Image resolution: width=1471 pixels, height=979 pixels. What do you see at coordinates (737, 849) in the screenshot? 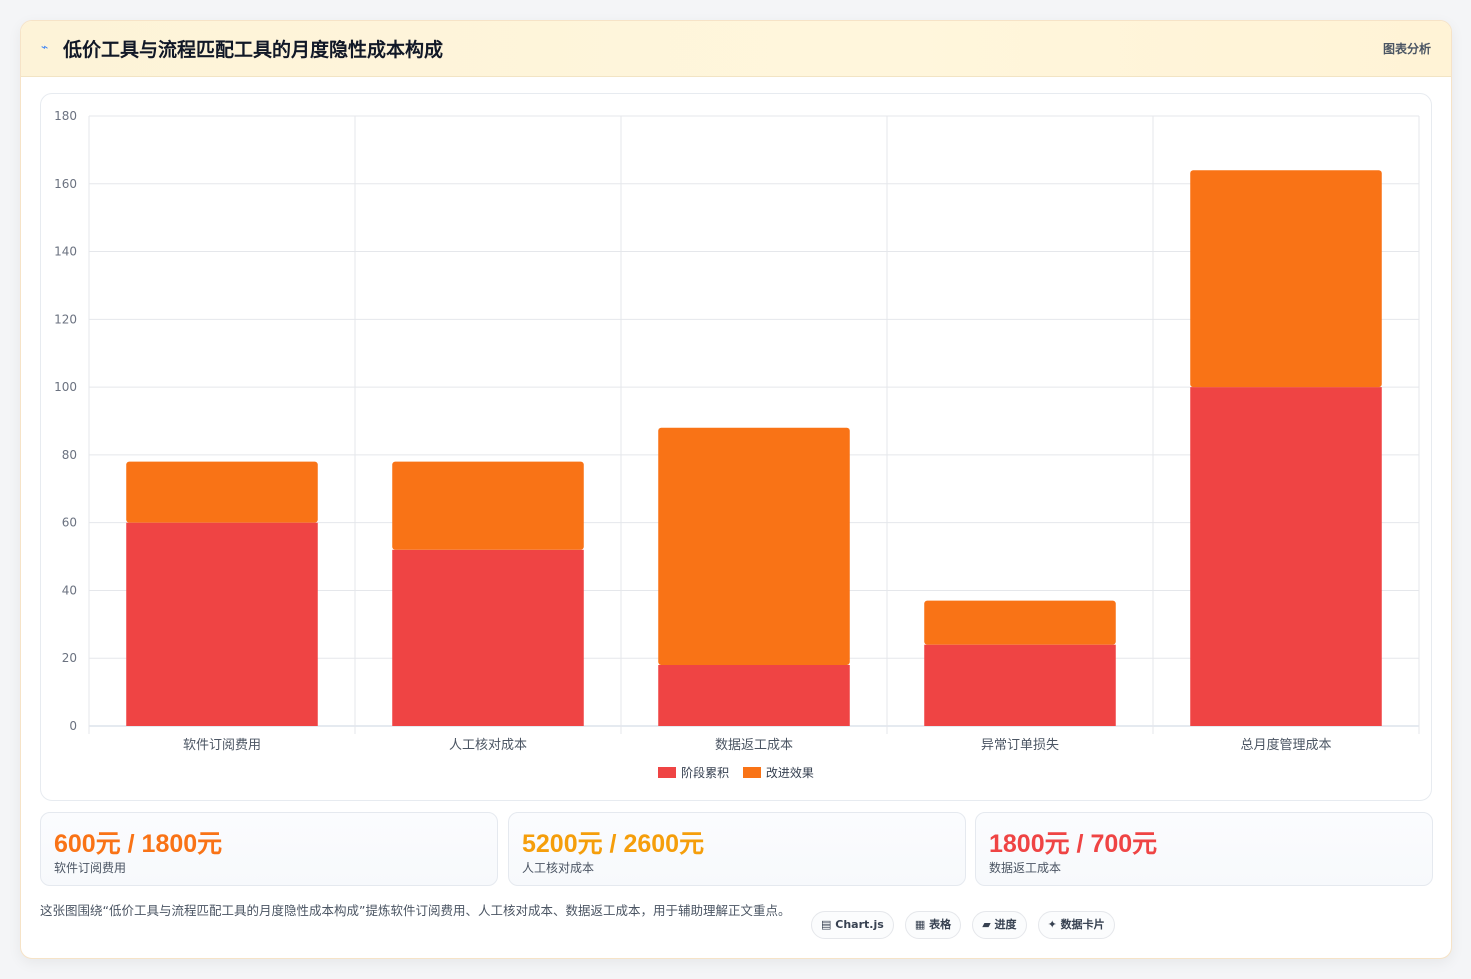
I see `stat-card-manual: 5200元 / 2600元 人工核对成本` at bounding box center [737, 849].